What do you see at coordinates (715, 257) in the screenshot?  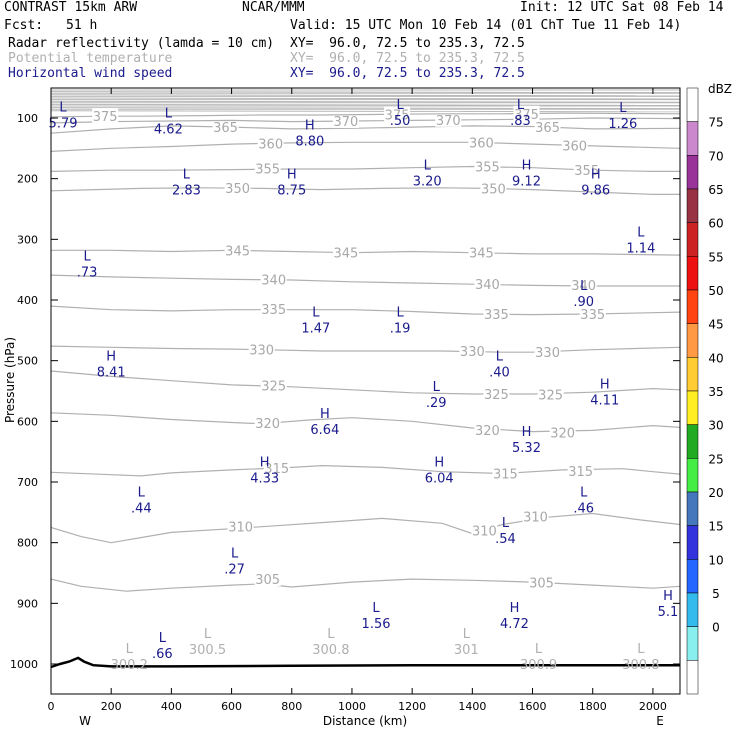 I see `colorbar-label: 55` at bounding box center [715, 257].